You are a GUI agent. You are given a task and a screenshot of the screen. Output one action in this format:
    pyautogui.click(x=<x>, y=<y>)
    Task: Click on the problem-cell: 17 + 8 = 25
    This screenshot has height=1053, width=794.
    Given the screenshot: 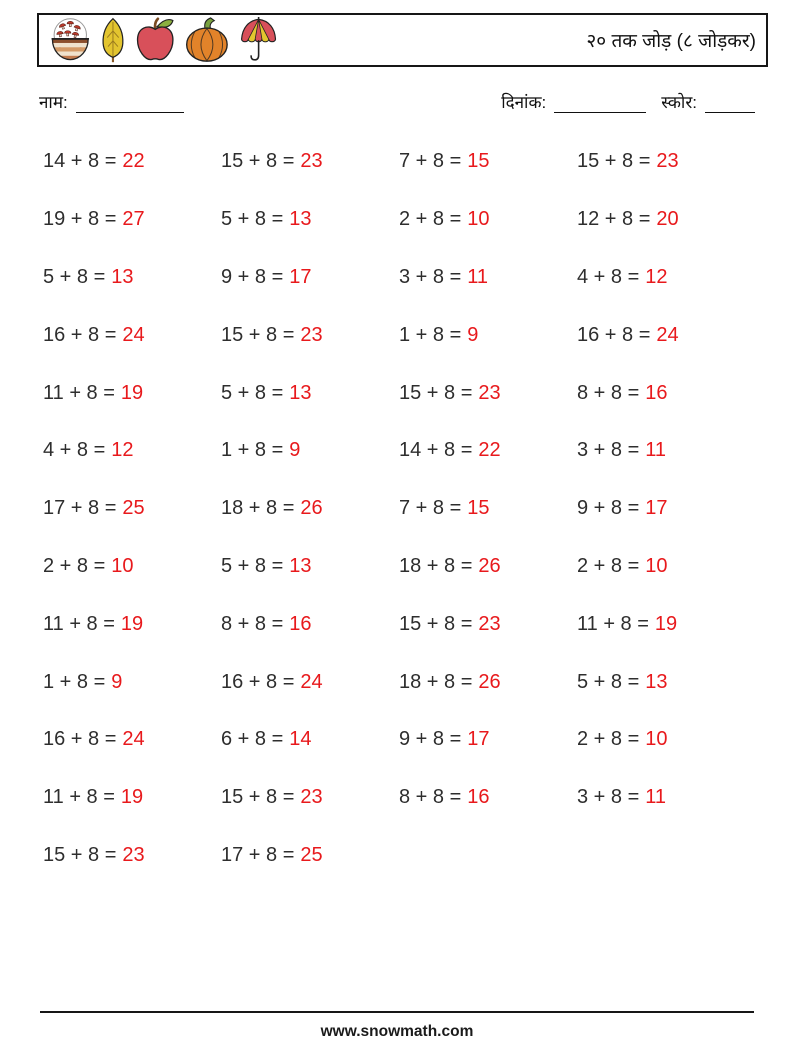 What is the action you would take?
    pyautogui.click(x=310, y=855)
    